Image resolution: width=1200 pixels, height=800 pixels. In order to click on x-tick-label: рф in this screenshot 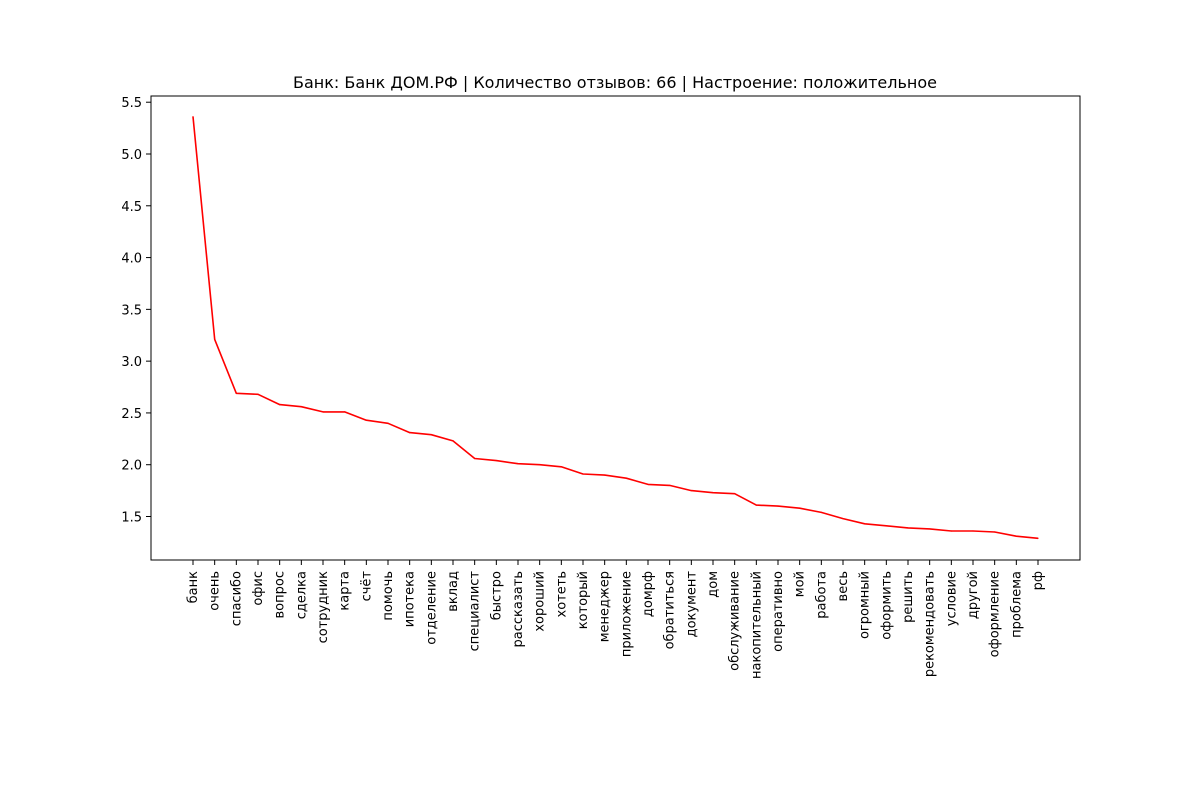, I will do `click(1038, 580)`.